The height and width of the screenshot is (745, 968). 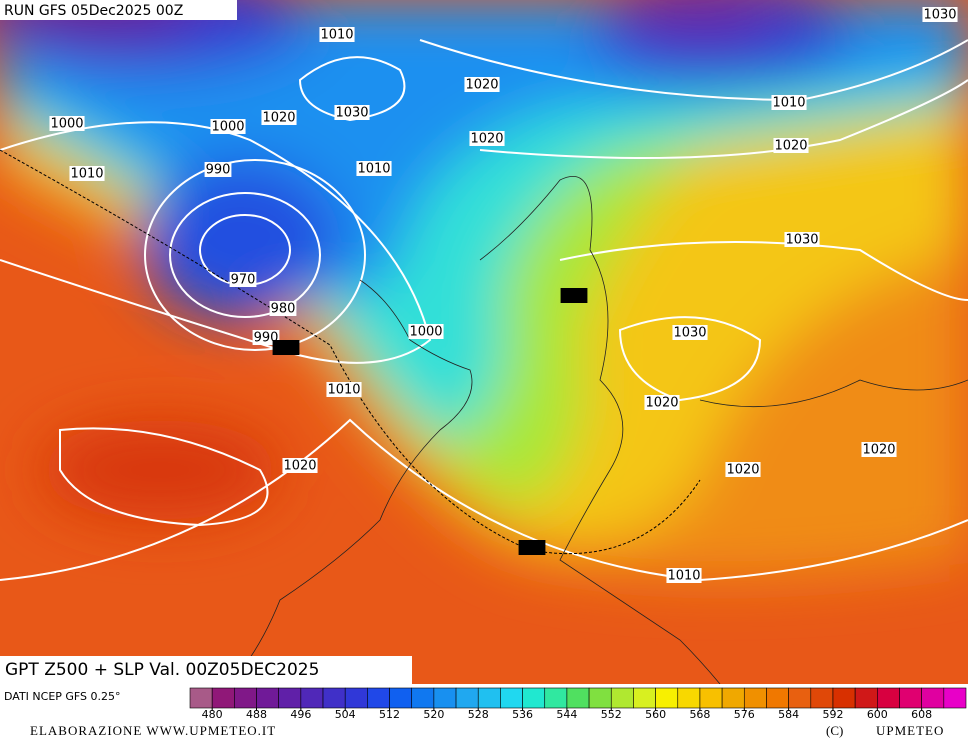 I want to click on source-label: DATI NCEP GFS 0.25°, so click(x=62, y=696).